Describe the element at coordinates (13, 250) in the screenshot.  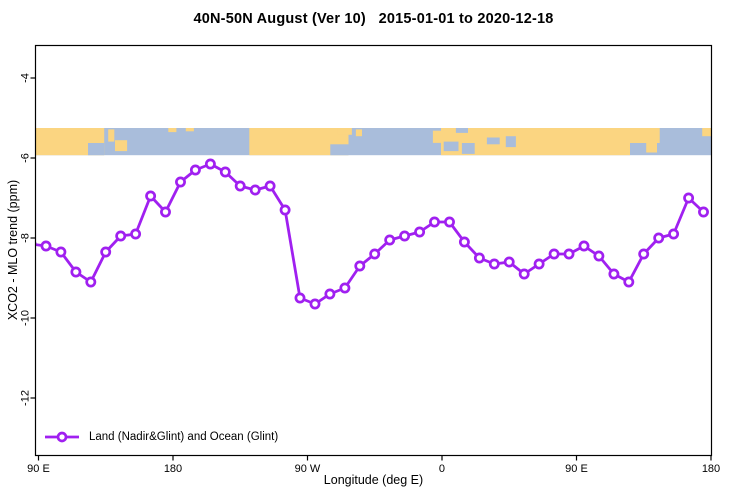
I see `y-axis-label: XCO2 - MLO trend (ppm)` at that location.